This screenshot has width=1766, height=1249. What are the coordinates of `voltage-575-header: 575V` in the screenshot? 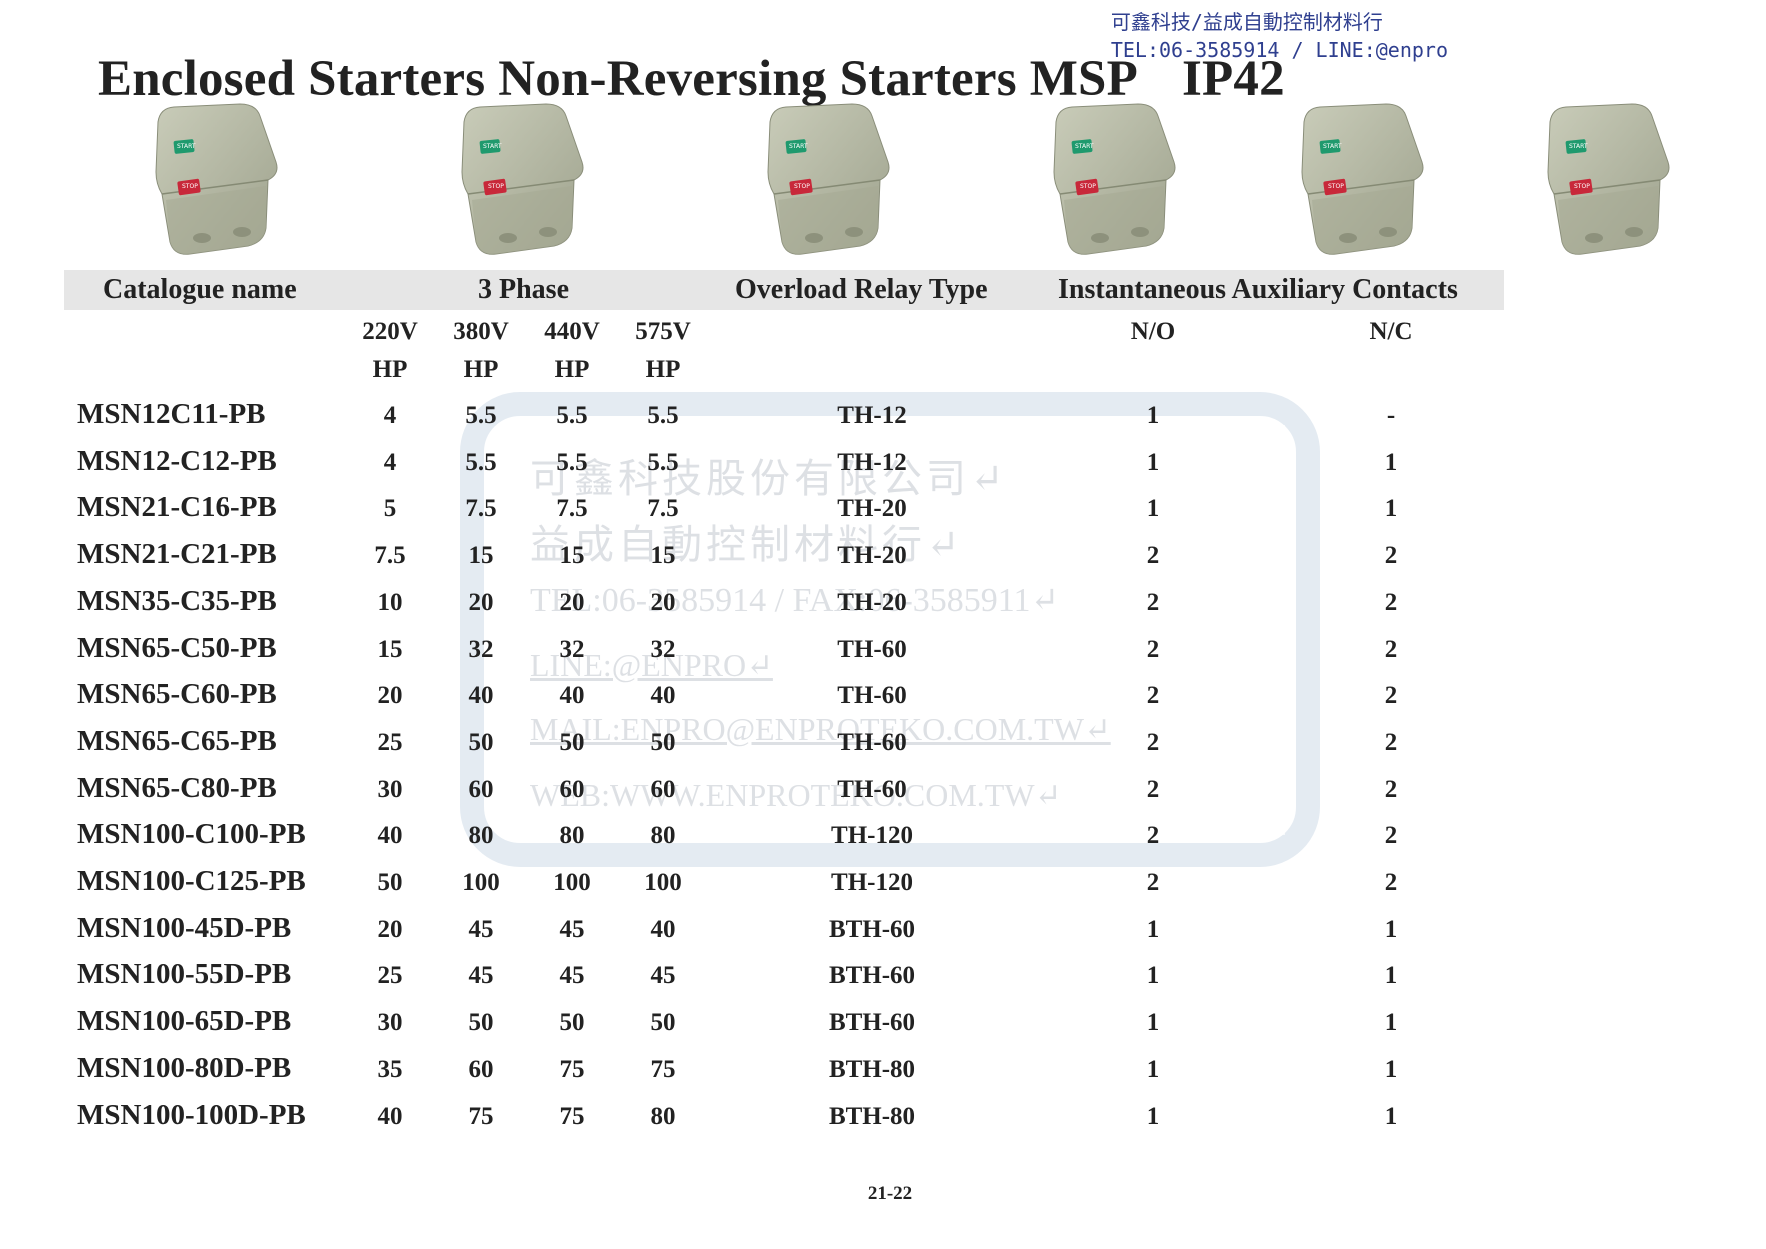 It's located at (663, 331).